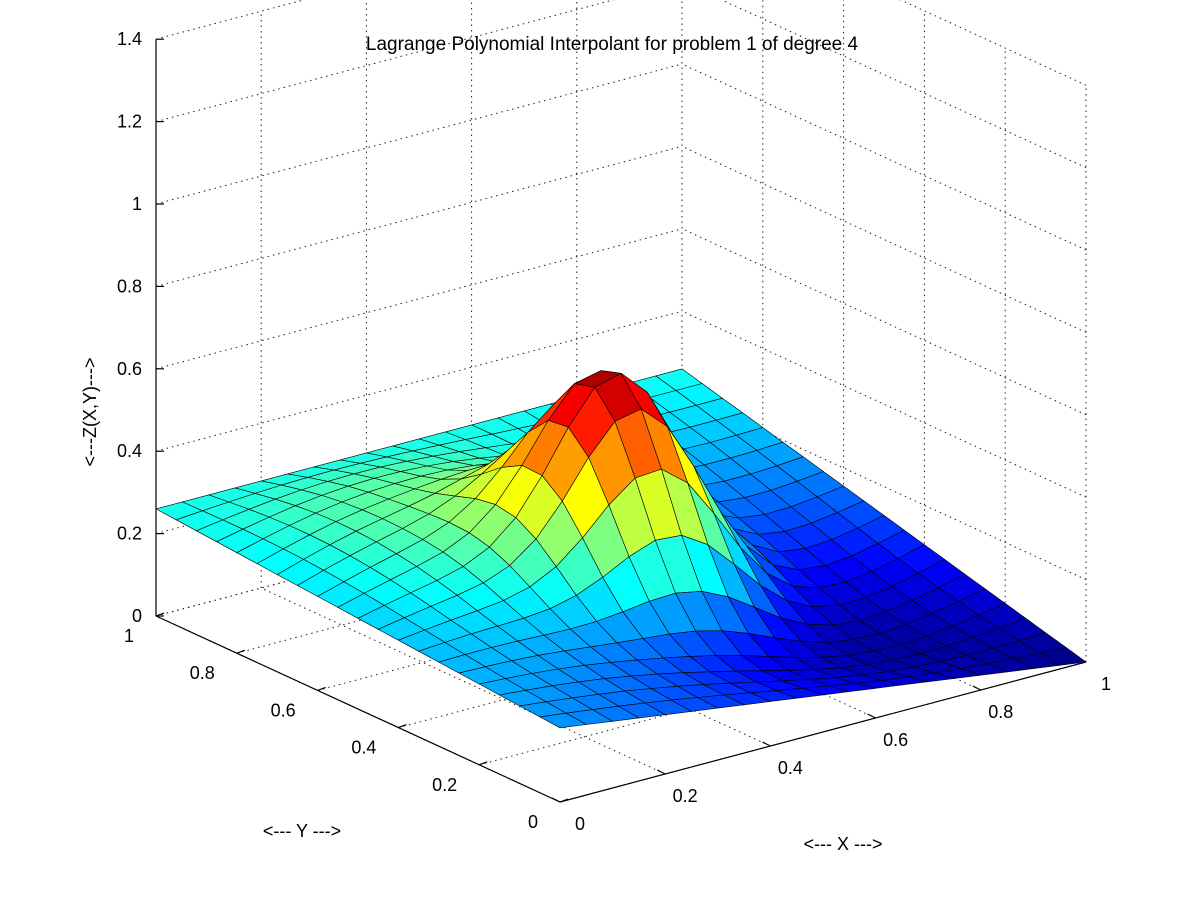  Describe the element at coordinates (843, 844) in the screenshot. I see `x-axis-label: <--- X --->` at that location.